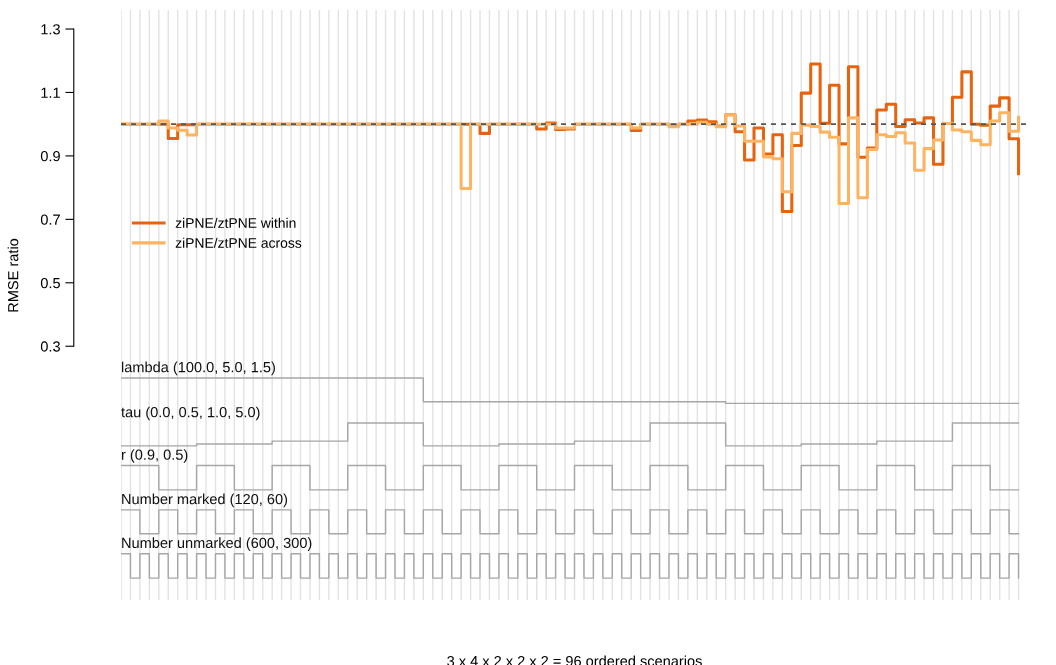  I want to click on y-tick-label: 1.3, so click(50, 29).